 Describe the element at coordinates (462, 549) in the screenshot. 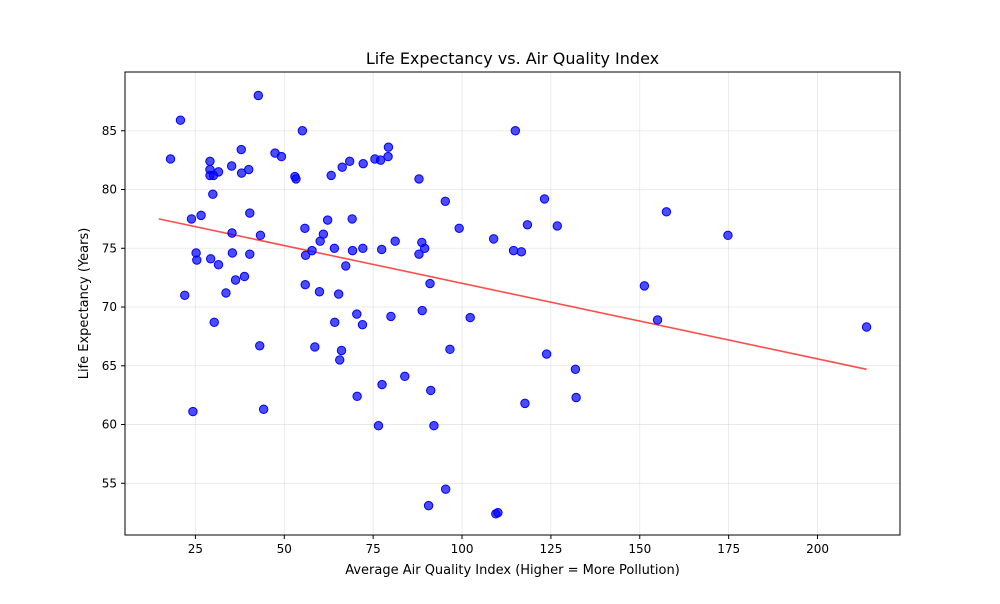

I see `x-tick-label: 100` at that location.